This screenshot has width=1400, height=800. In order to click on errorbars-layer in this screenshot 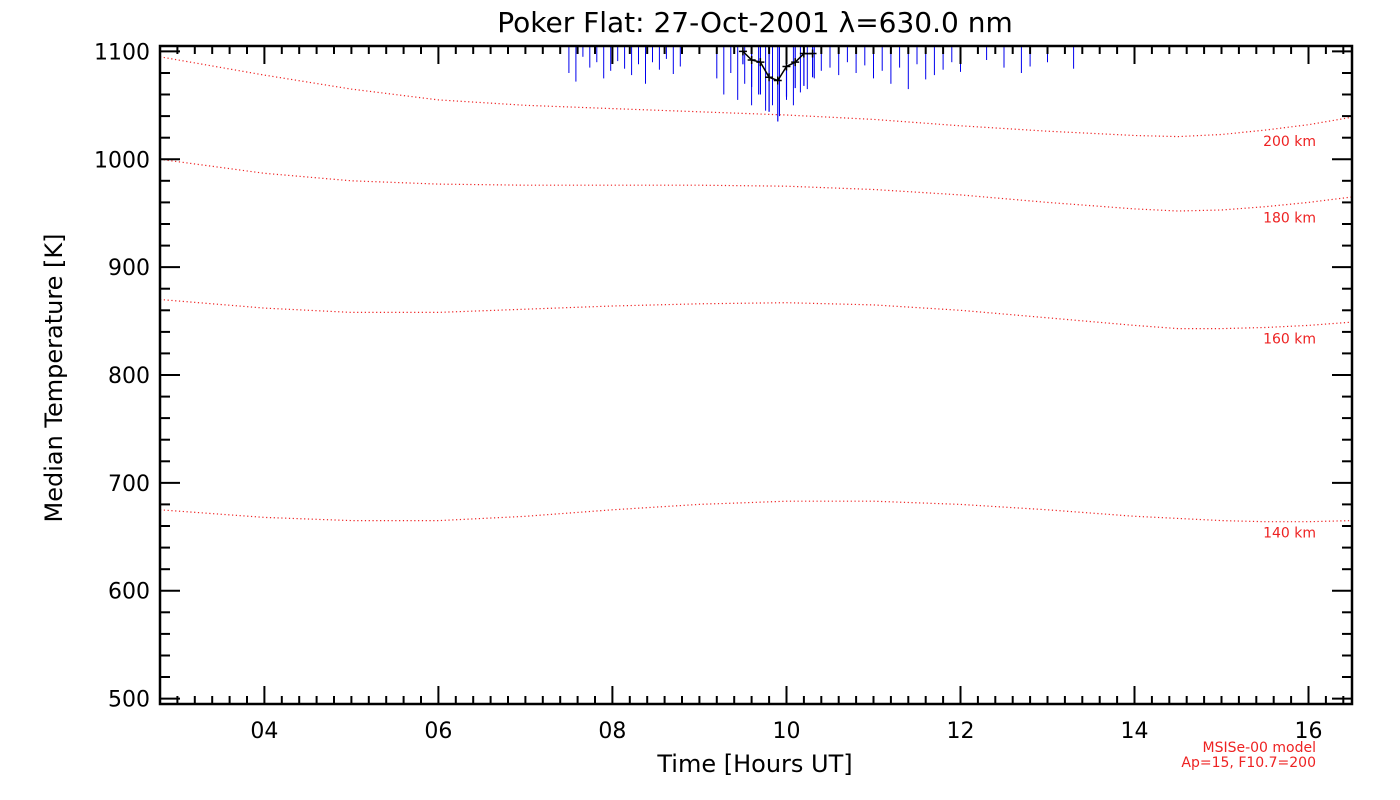, I will do `click(821, 84)`.